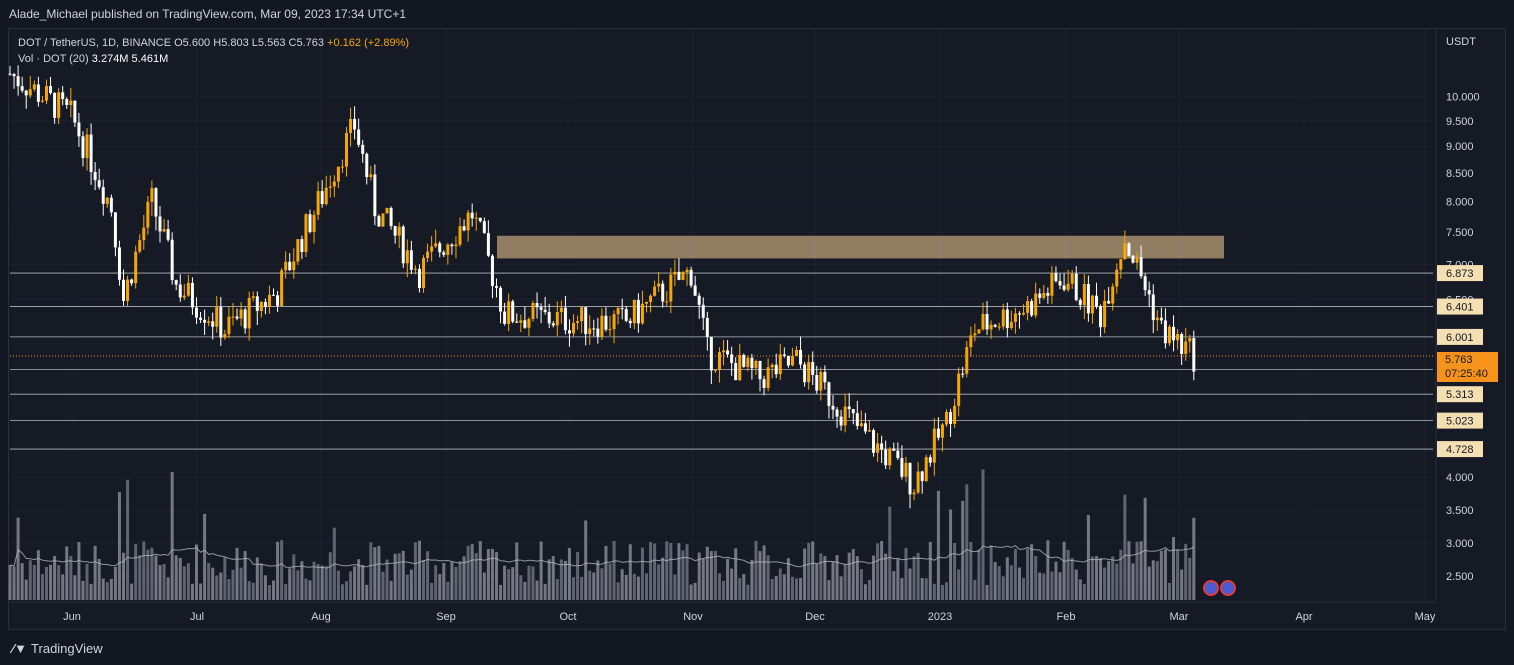 The image size is (1514, 665). I want to click on symbol-label: DOT / TetherUS, 1D, BINANCE, so click(95, 43).